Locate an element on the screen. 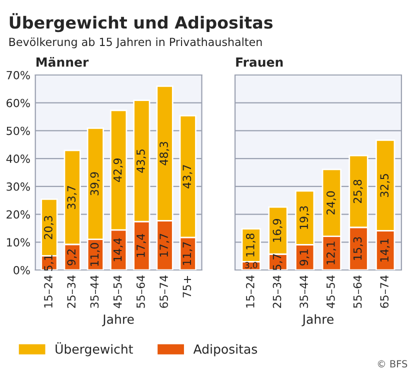 The height and width of the screenshot is (375, 416). data-label: 17,4 is located at coordinates (141, 245).